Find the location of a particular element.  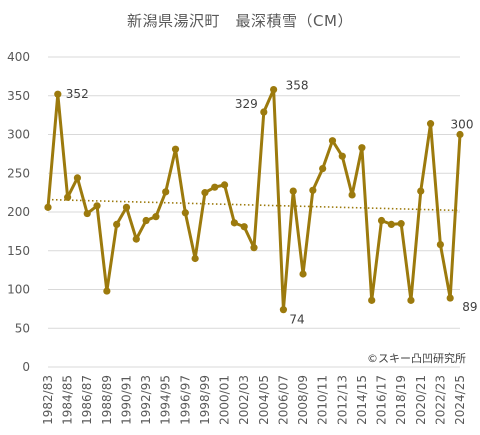

x-tick-label: 1984/85 is located at coordinates (68, 400).